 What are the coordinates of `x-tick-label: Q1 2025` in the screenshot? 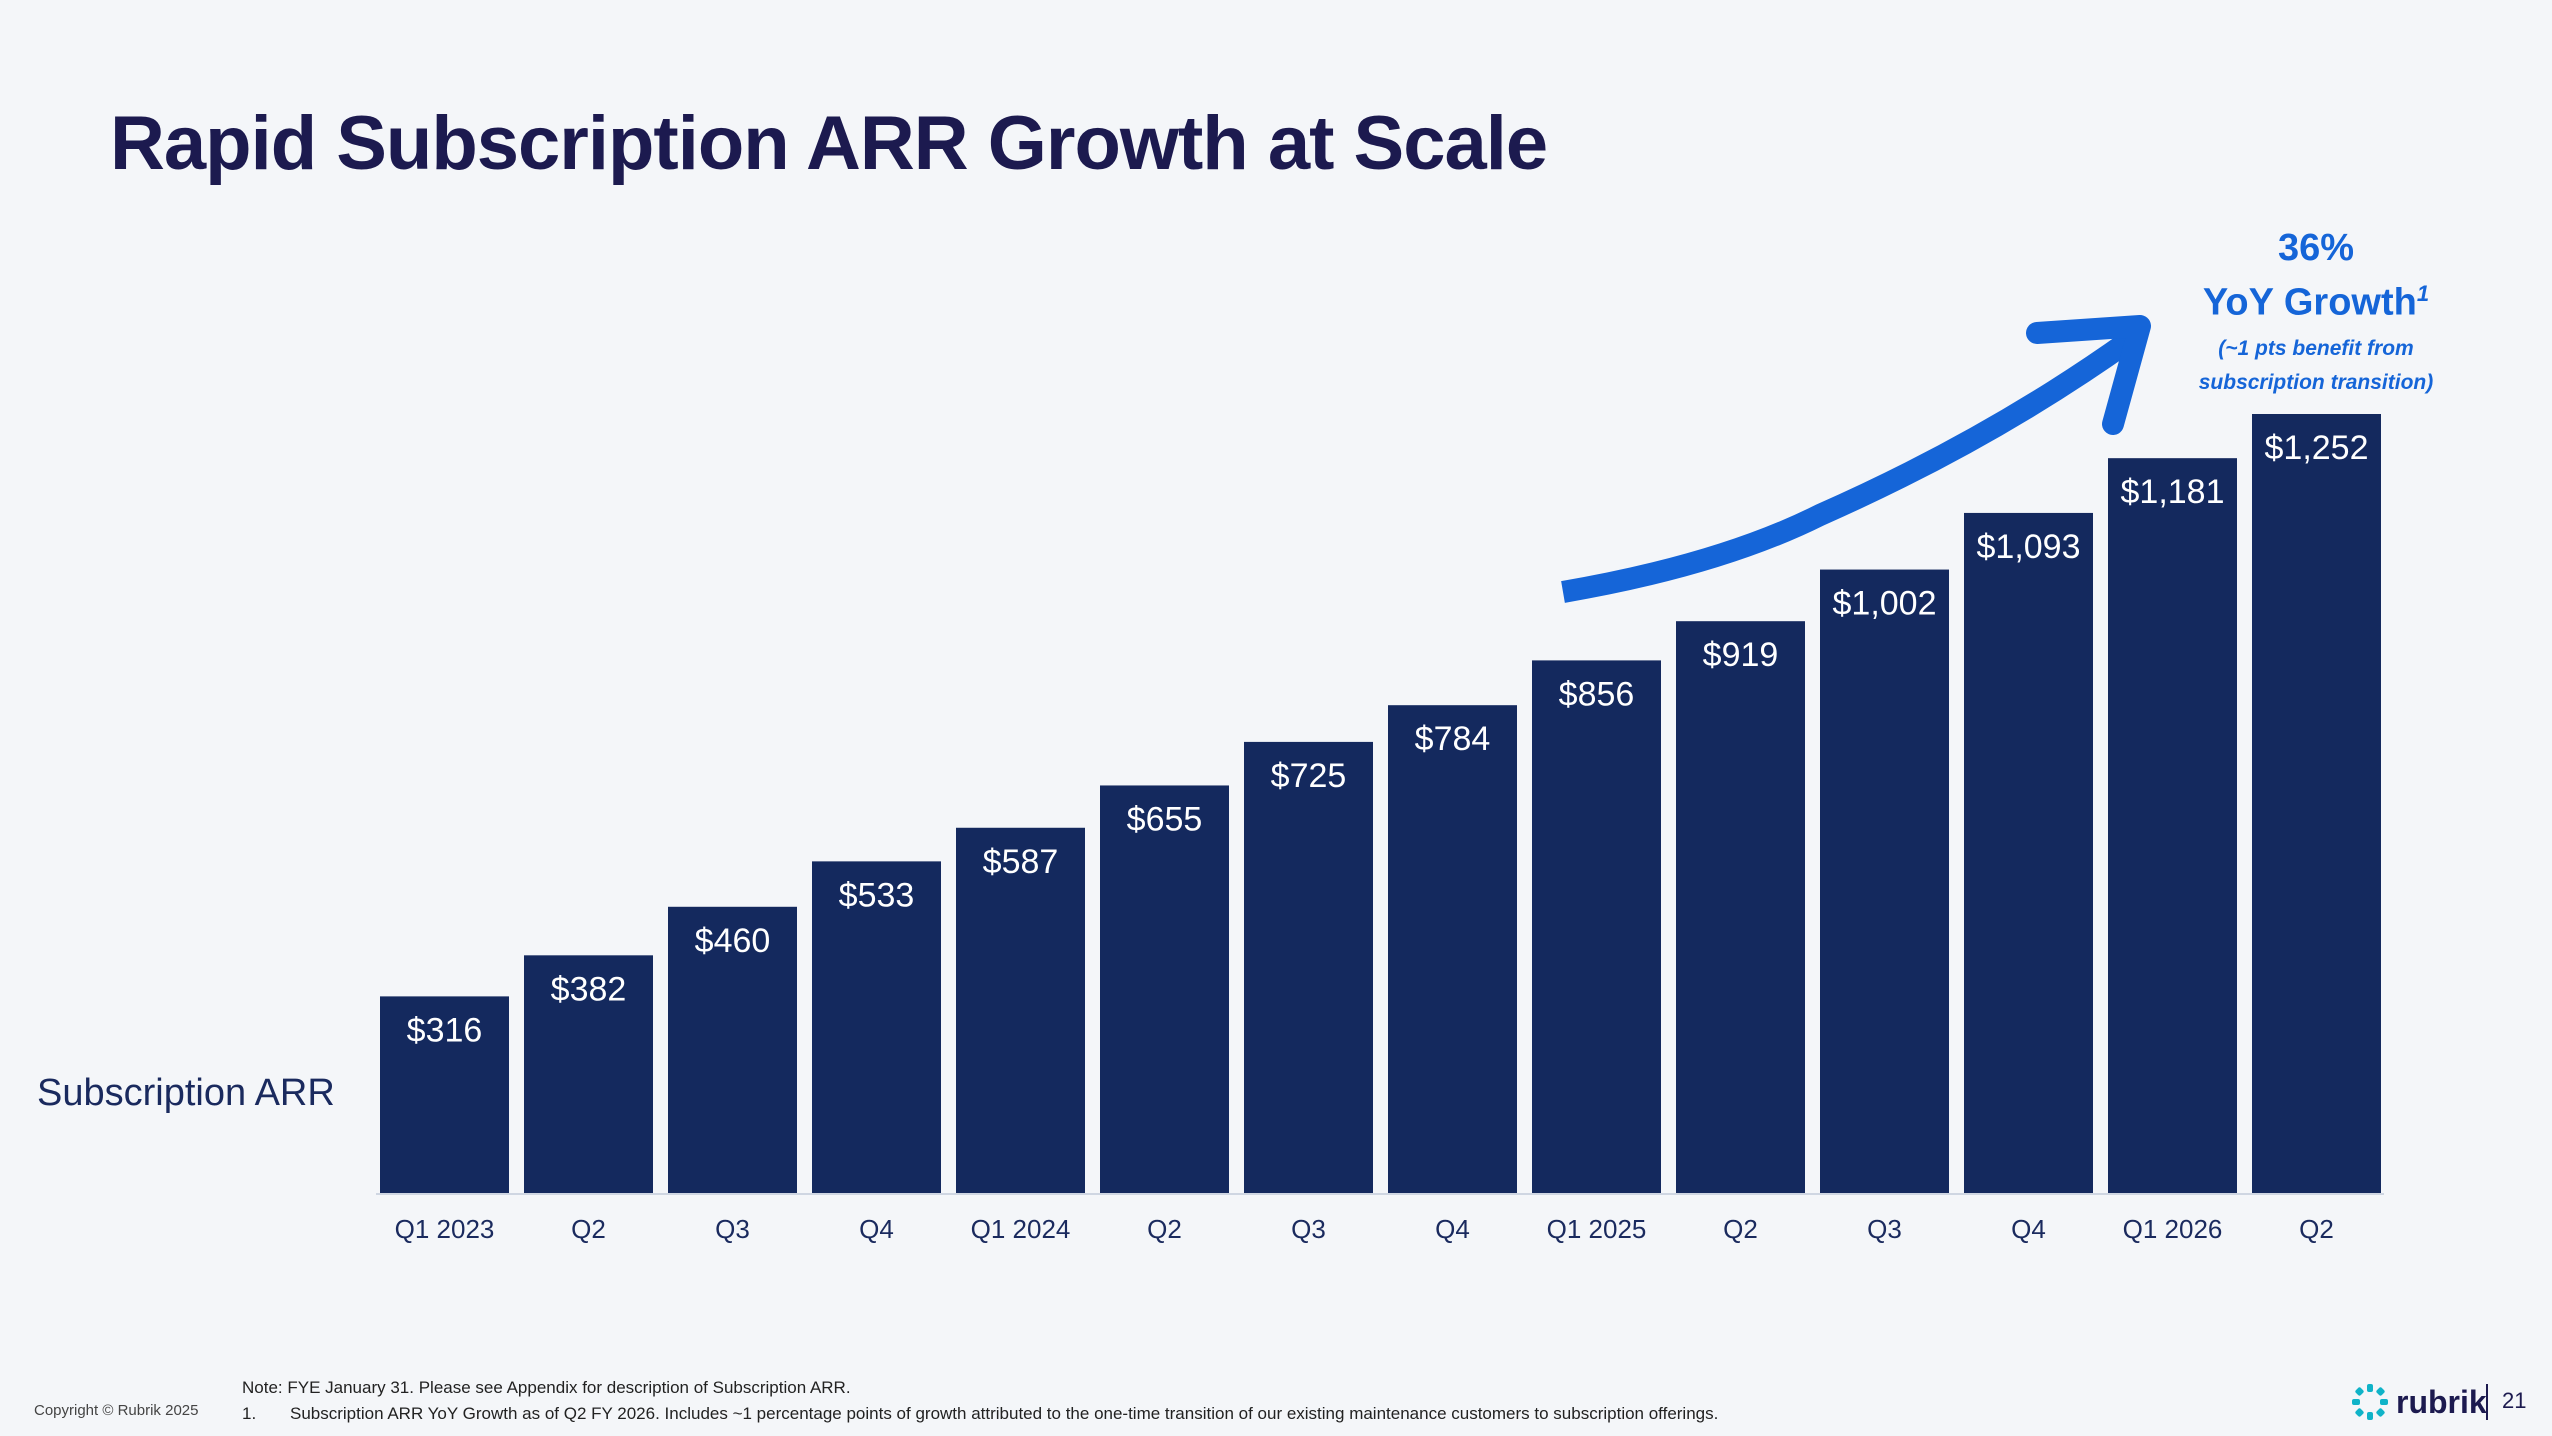 It's located at (1597, 1229).